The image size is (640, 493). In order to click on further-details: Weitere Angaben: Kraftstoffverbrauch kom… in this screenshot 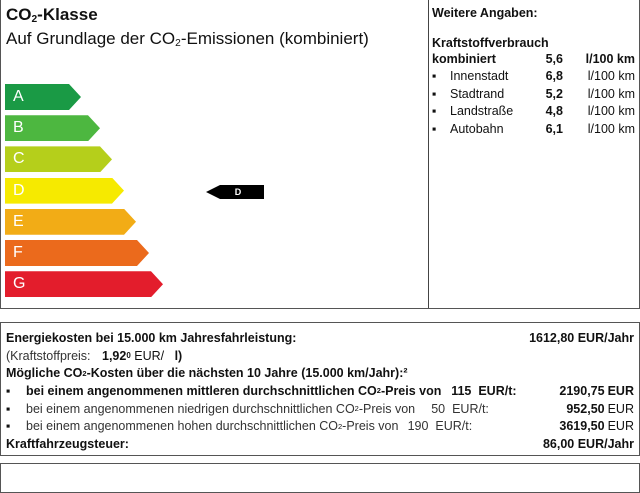, I will do `click(533, 69)`.